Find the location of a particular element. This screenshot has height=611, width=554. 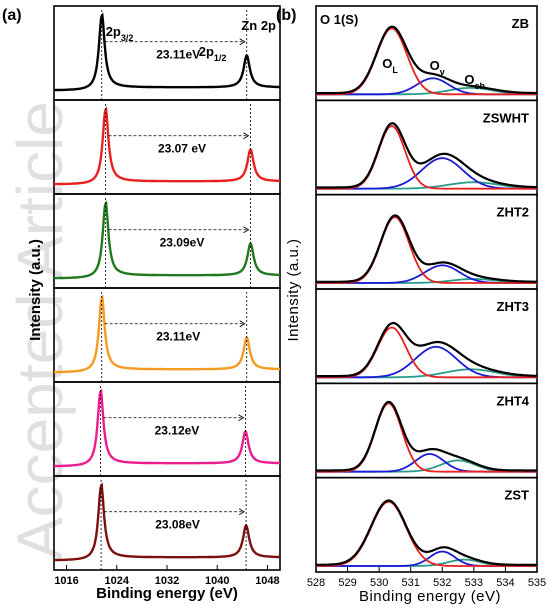

x-tick-label: 529 is located at coordinates (347, 583).